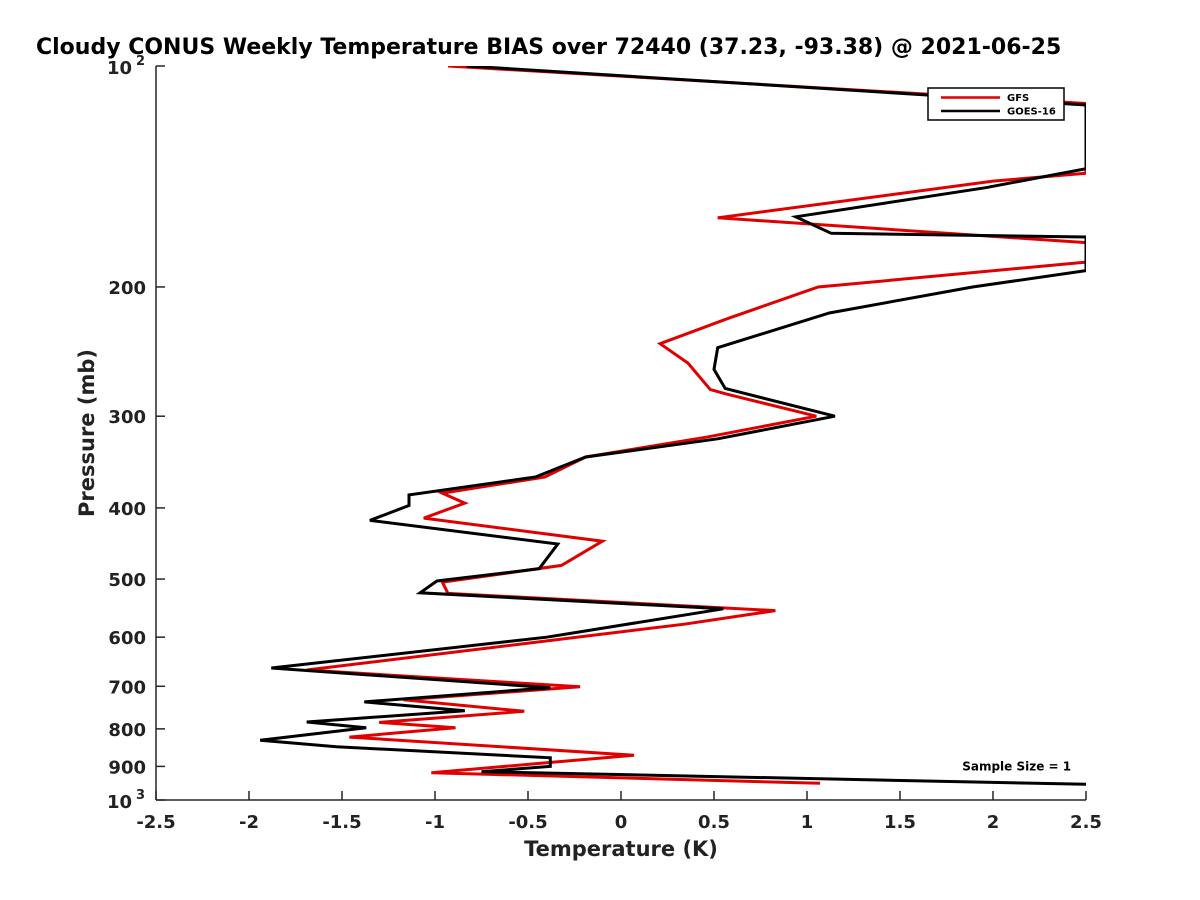 Image resolution: width=1200 pixels, height=900 pixels. I want to click on legend-label-goes16: GOES-16, so click(1031, 112).